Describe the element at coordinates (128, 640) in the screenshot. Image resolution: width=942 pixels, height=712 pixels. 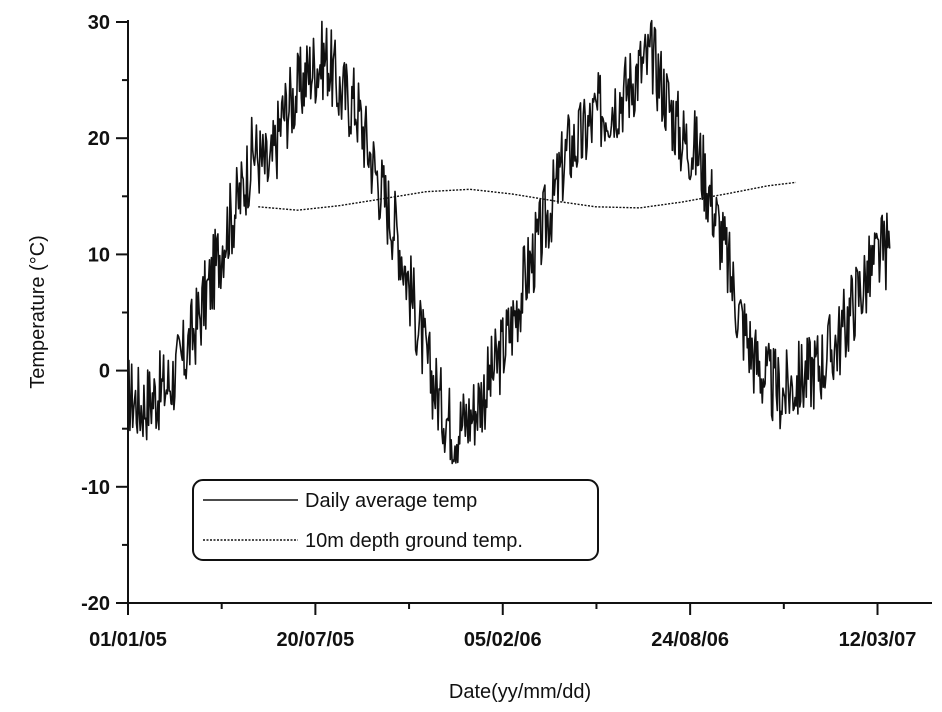
I see `x-tick-label: 01/01/05` at that location.